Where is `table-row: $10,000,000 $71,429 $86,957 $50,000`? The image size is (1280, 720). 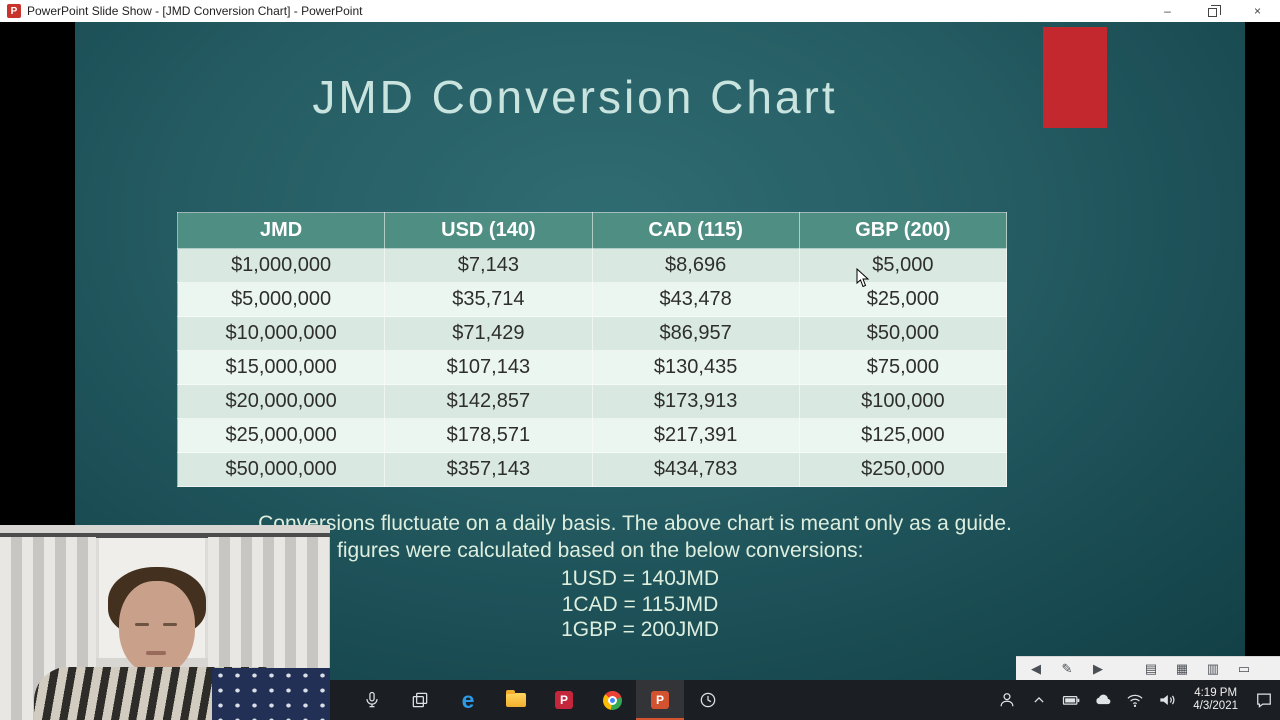 table-row: $10,000,000 $71,429 $86,957 $50,000 is located at coordinates (592, 333).